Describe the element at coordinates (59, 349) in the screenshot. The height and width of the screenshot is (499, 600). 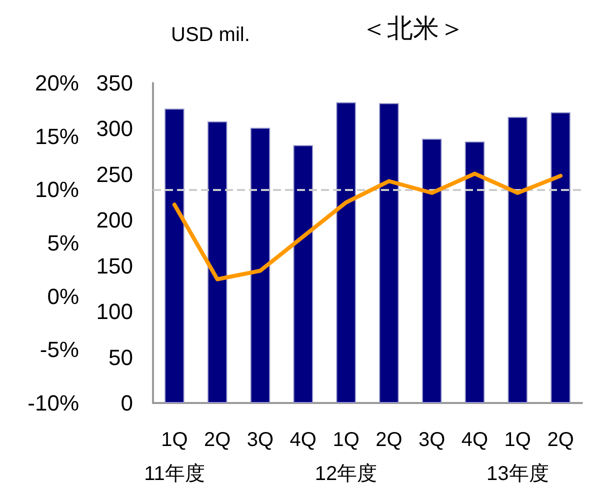
I see `y2-tick-label: -5%` at that location.